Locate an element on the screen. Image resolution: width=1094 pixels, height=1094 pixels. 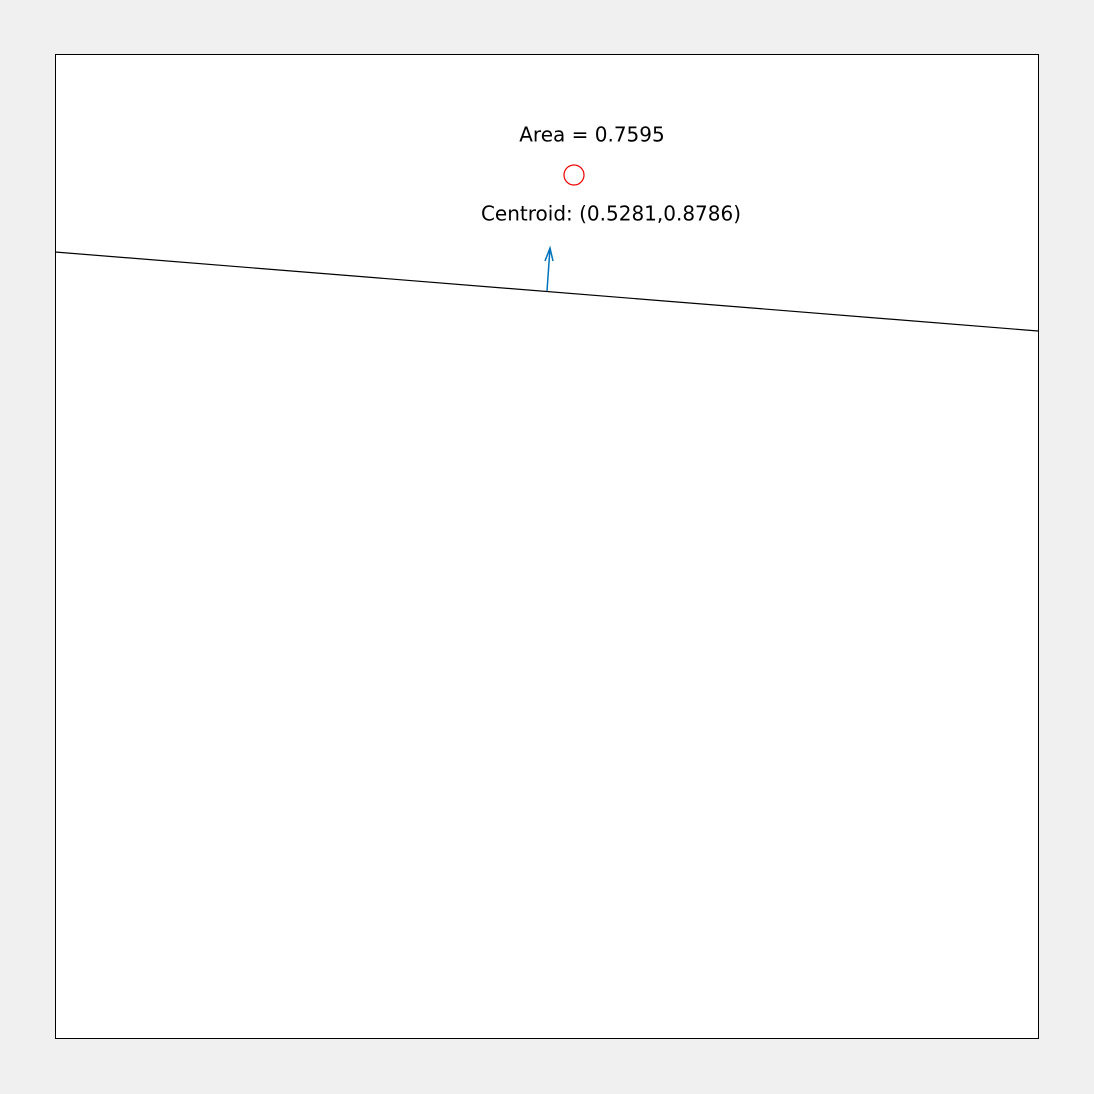
centroid-marker is located at coordinates (574, 175).